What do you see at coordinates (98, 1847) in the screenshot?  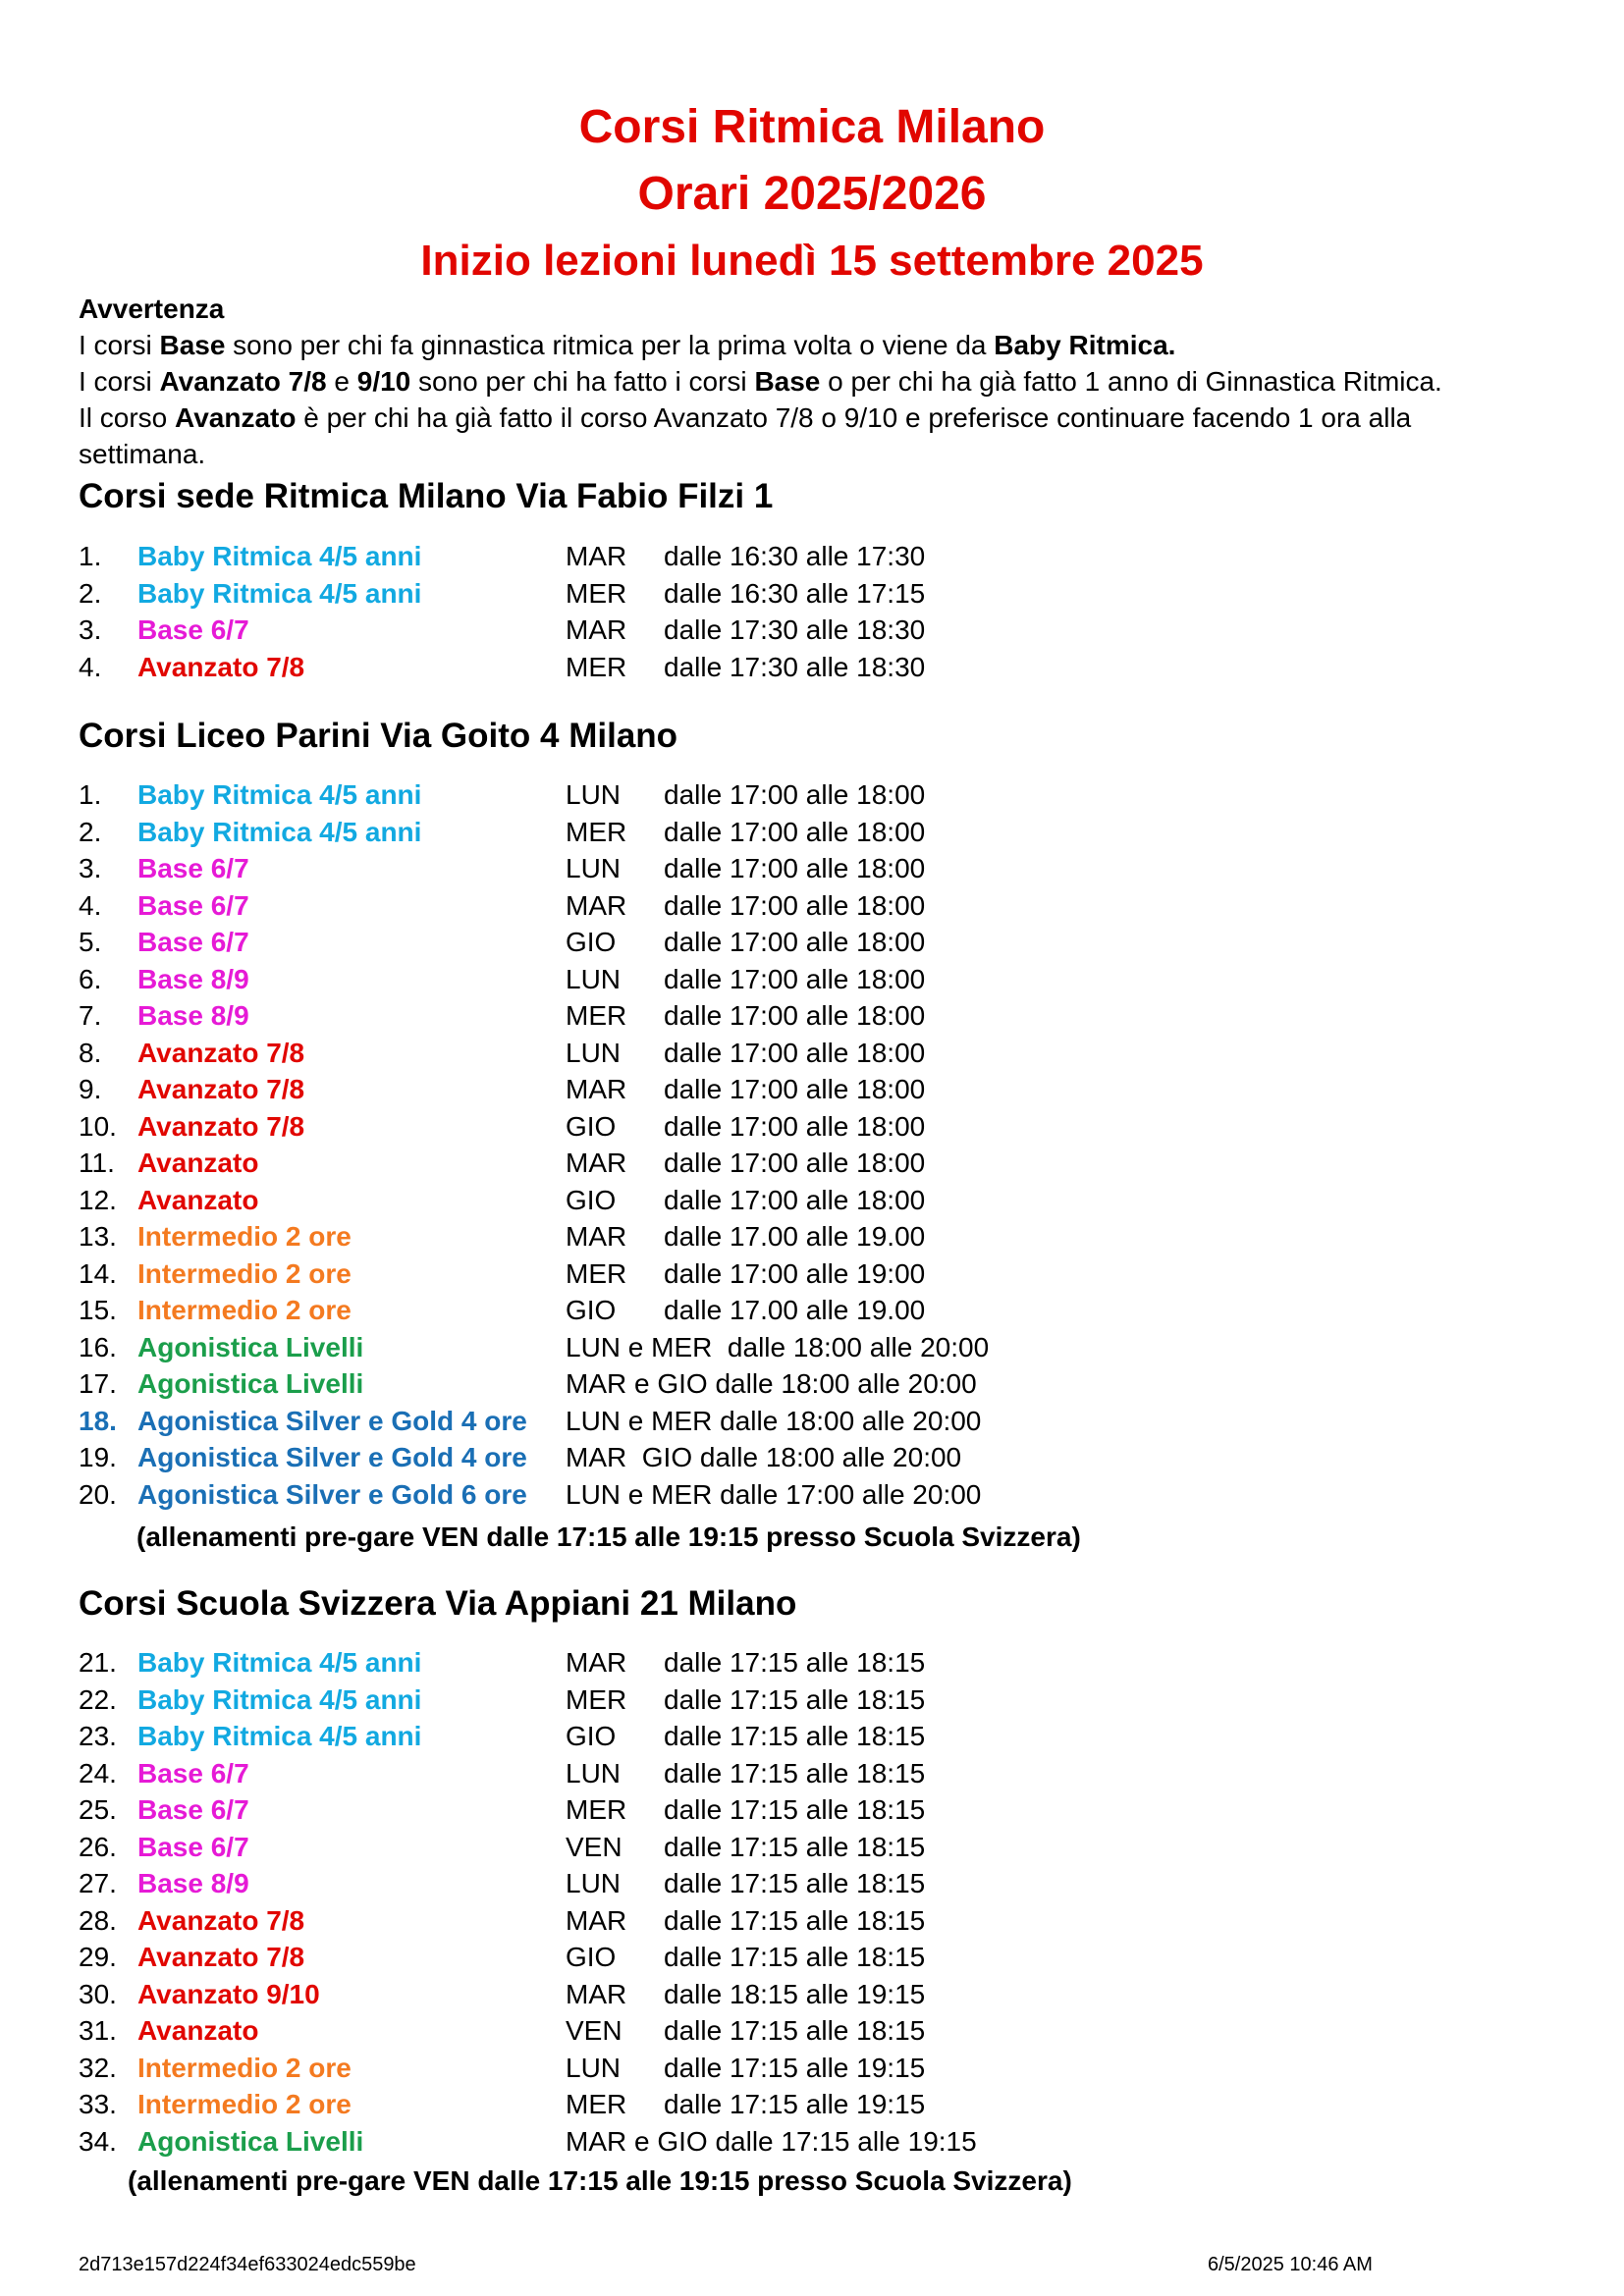 I see `row-number: 26.` at bounding box center [98, 1847].